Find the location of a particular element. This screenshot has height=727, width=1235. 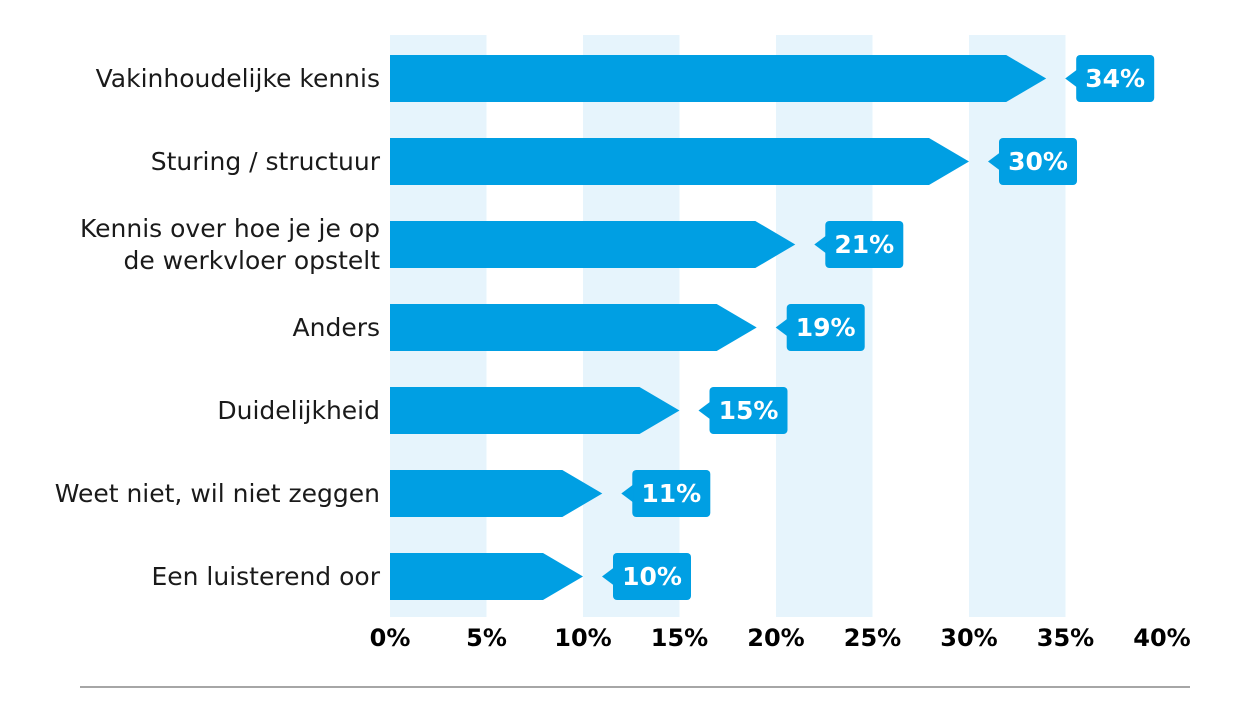

x-tick-label: 5% is located at coordinates (486, 638).